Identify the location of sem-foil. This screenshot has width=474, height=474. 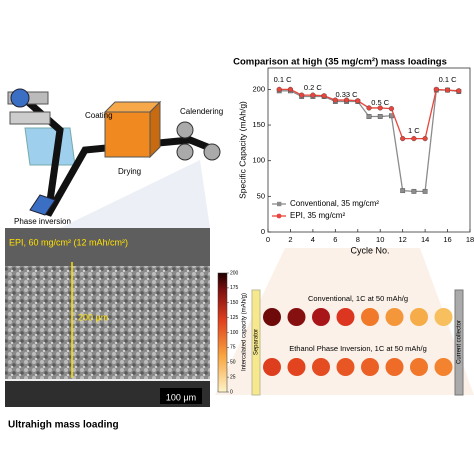
(107, 380).